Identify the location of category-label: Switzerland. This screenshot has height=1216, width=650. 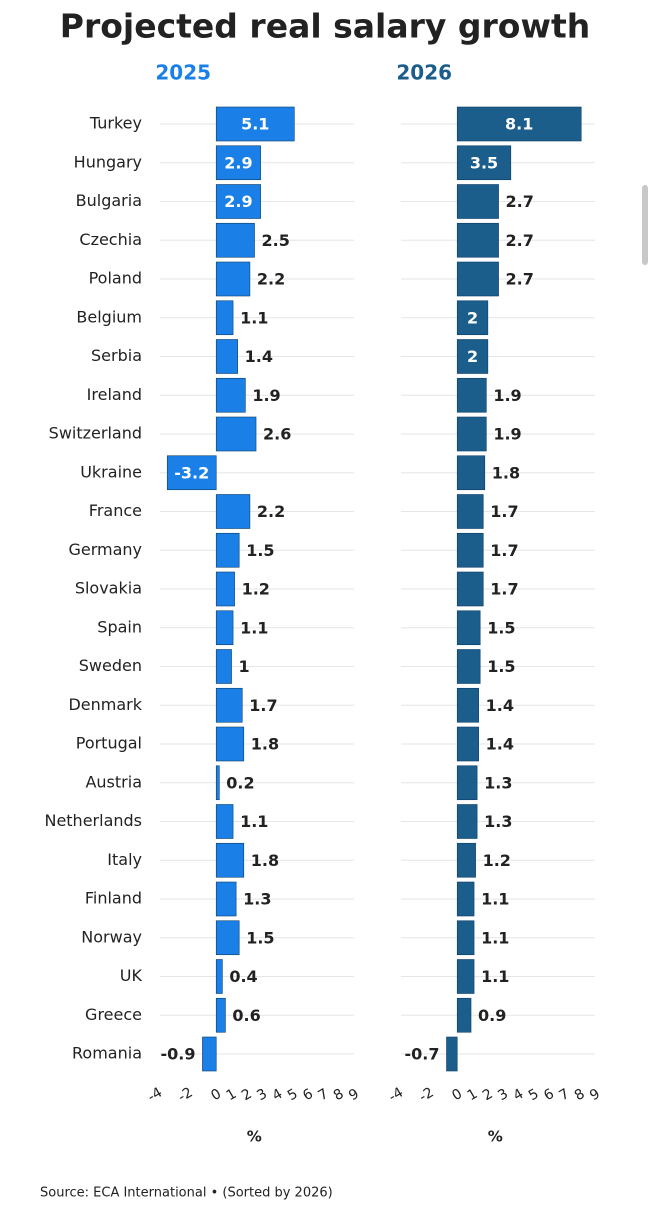
(95, 433).